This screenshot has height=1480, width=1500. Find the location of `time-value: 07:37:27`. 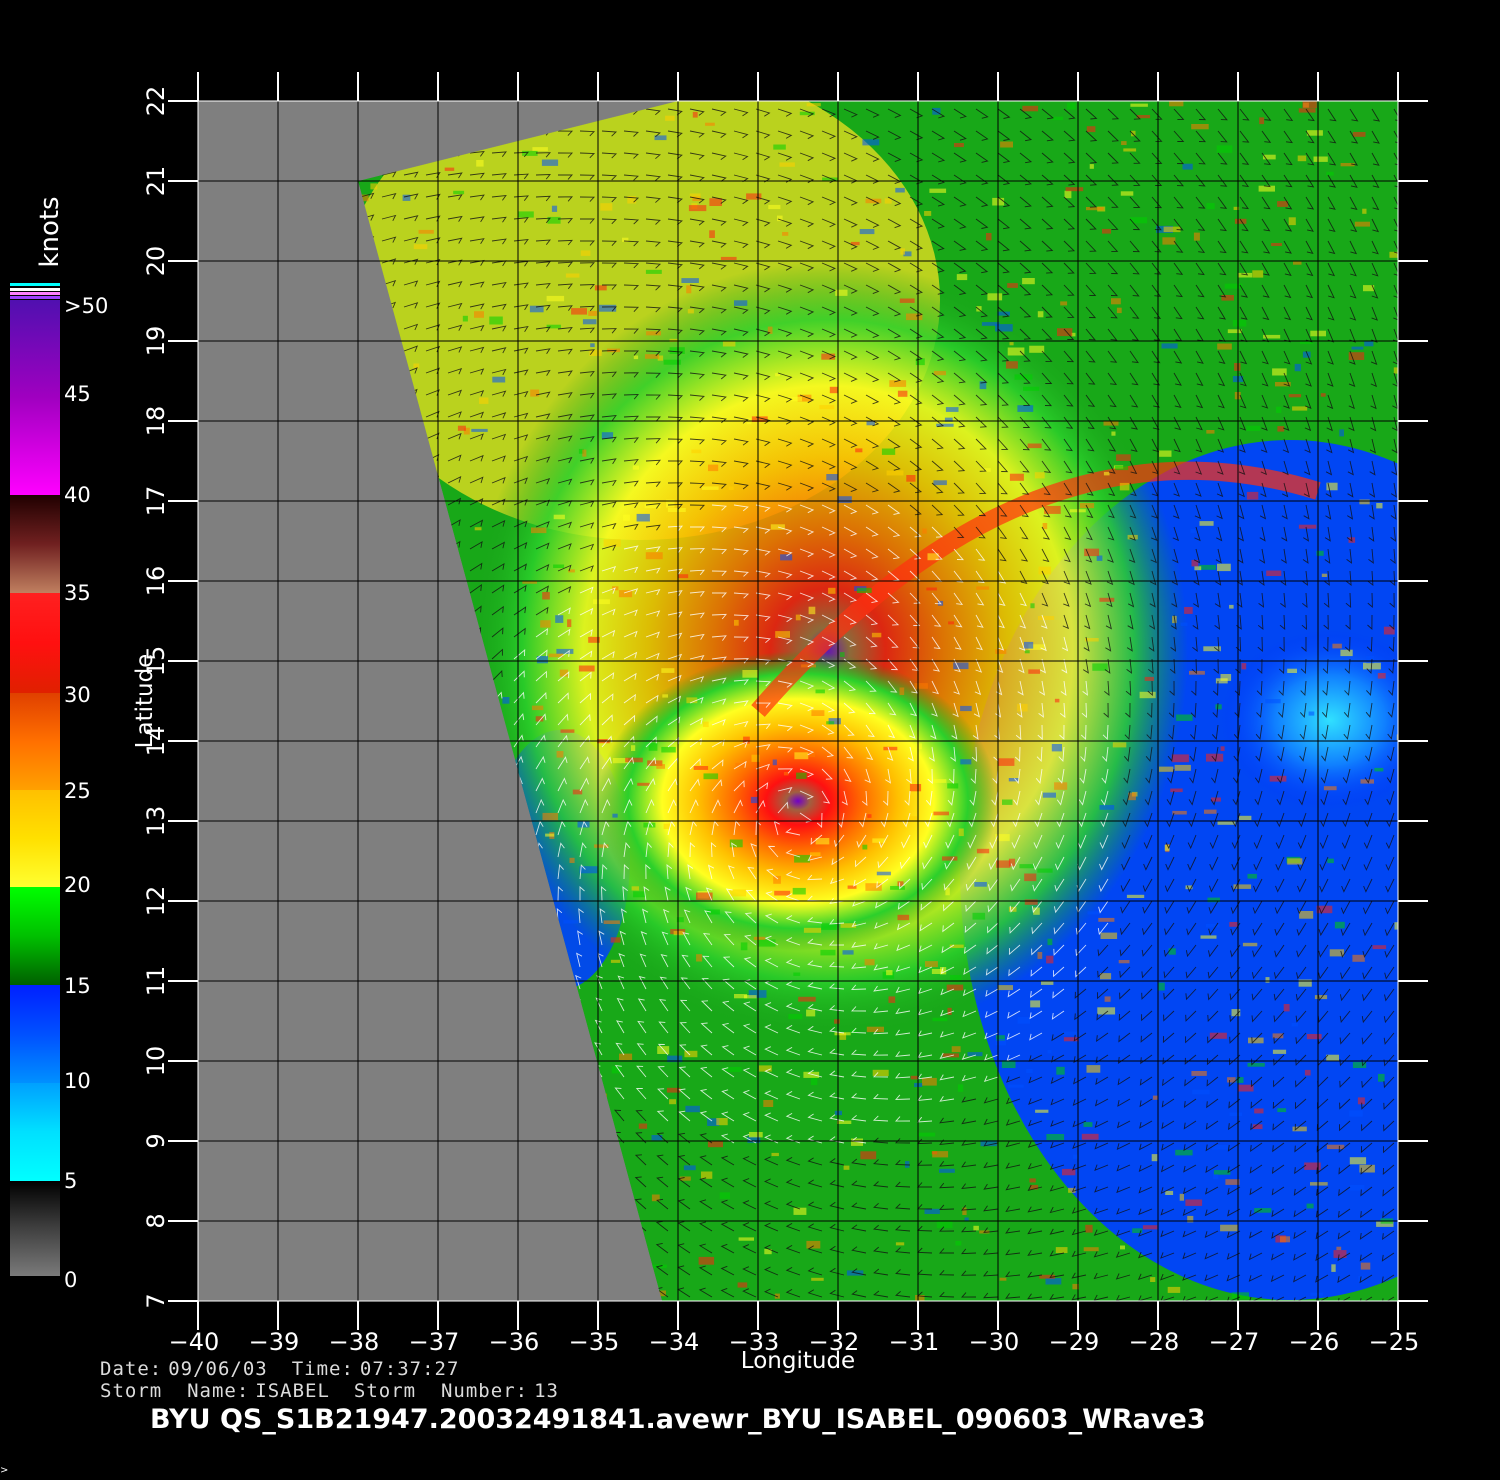

time-value: 07:37:27 is located at coordinates (409, 1369).